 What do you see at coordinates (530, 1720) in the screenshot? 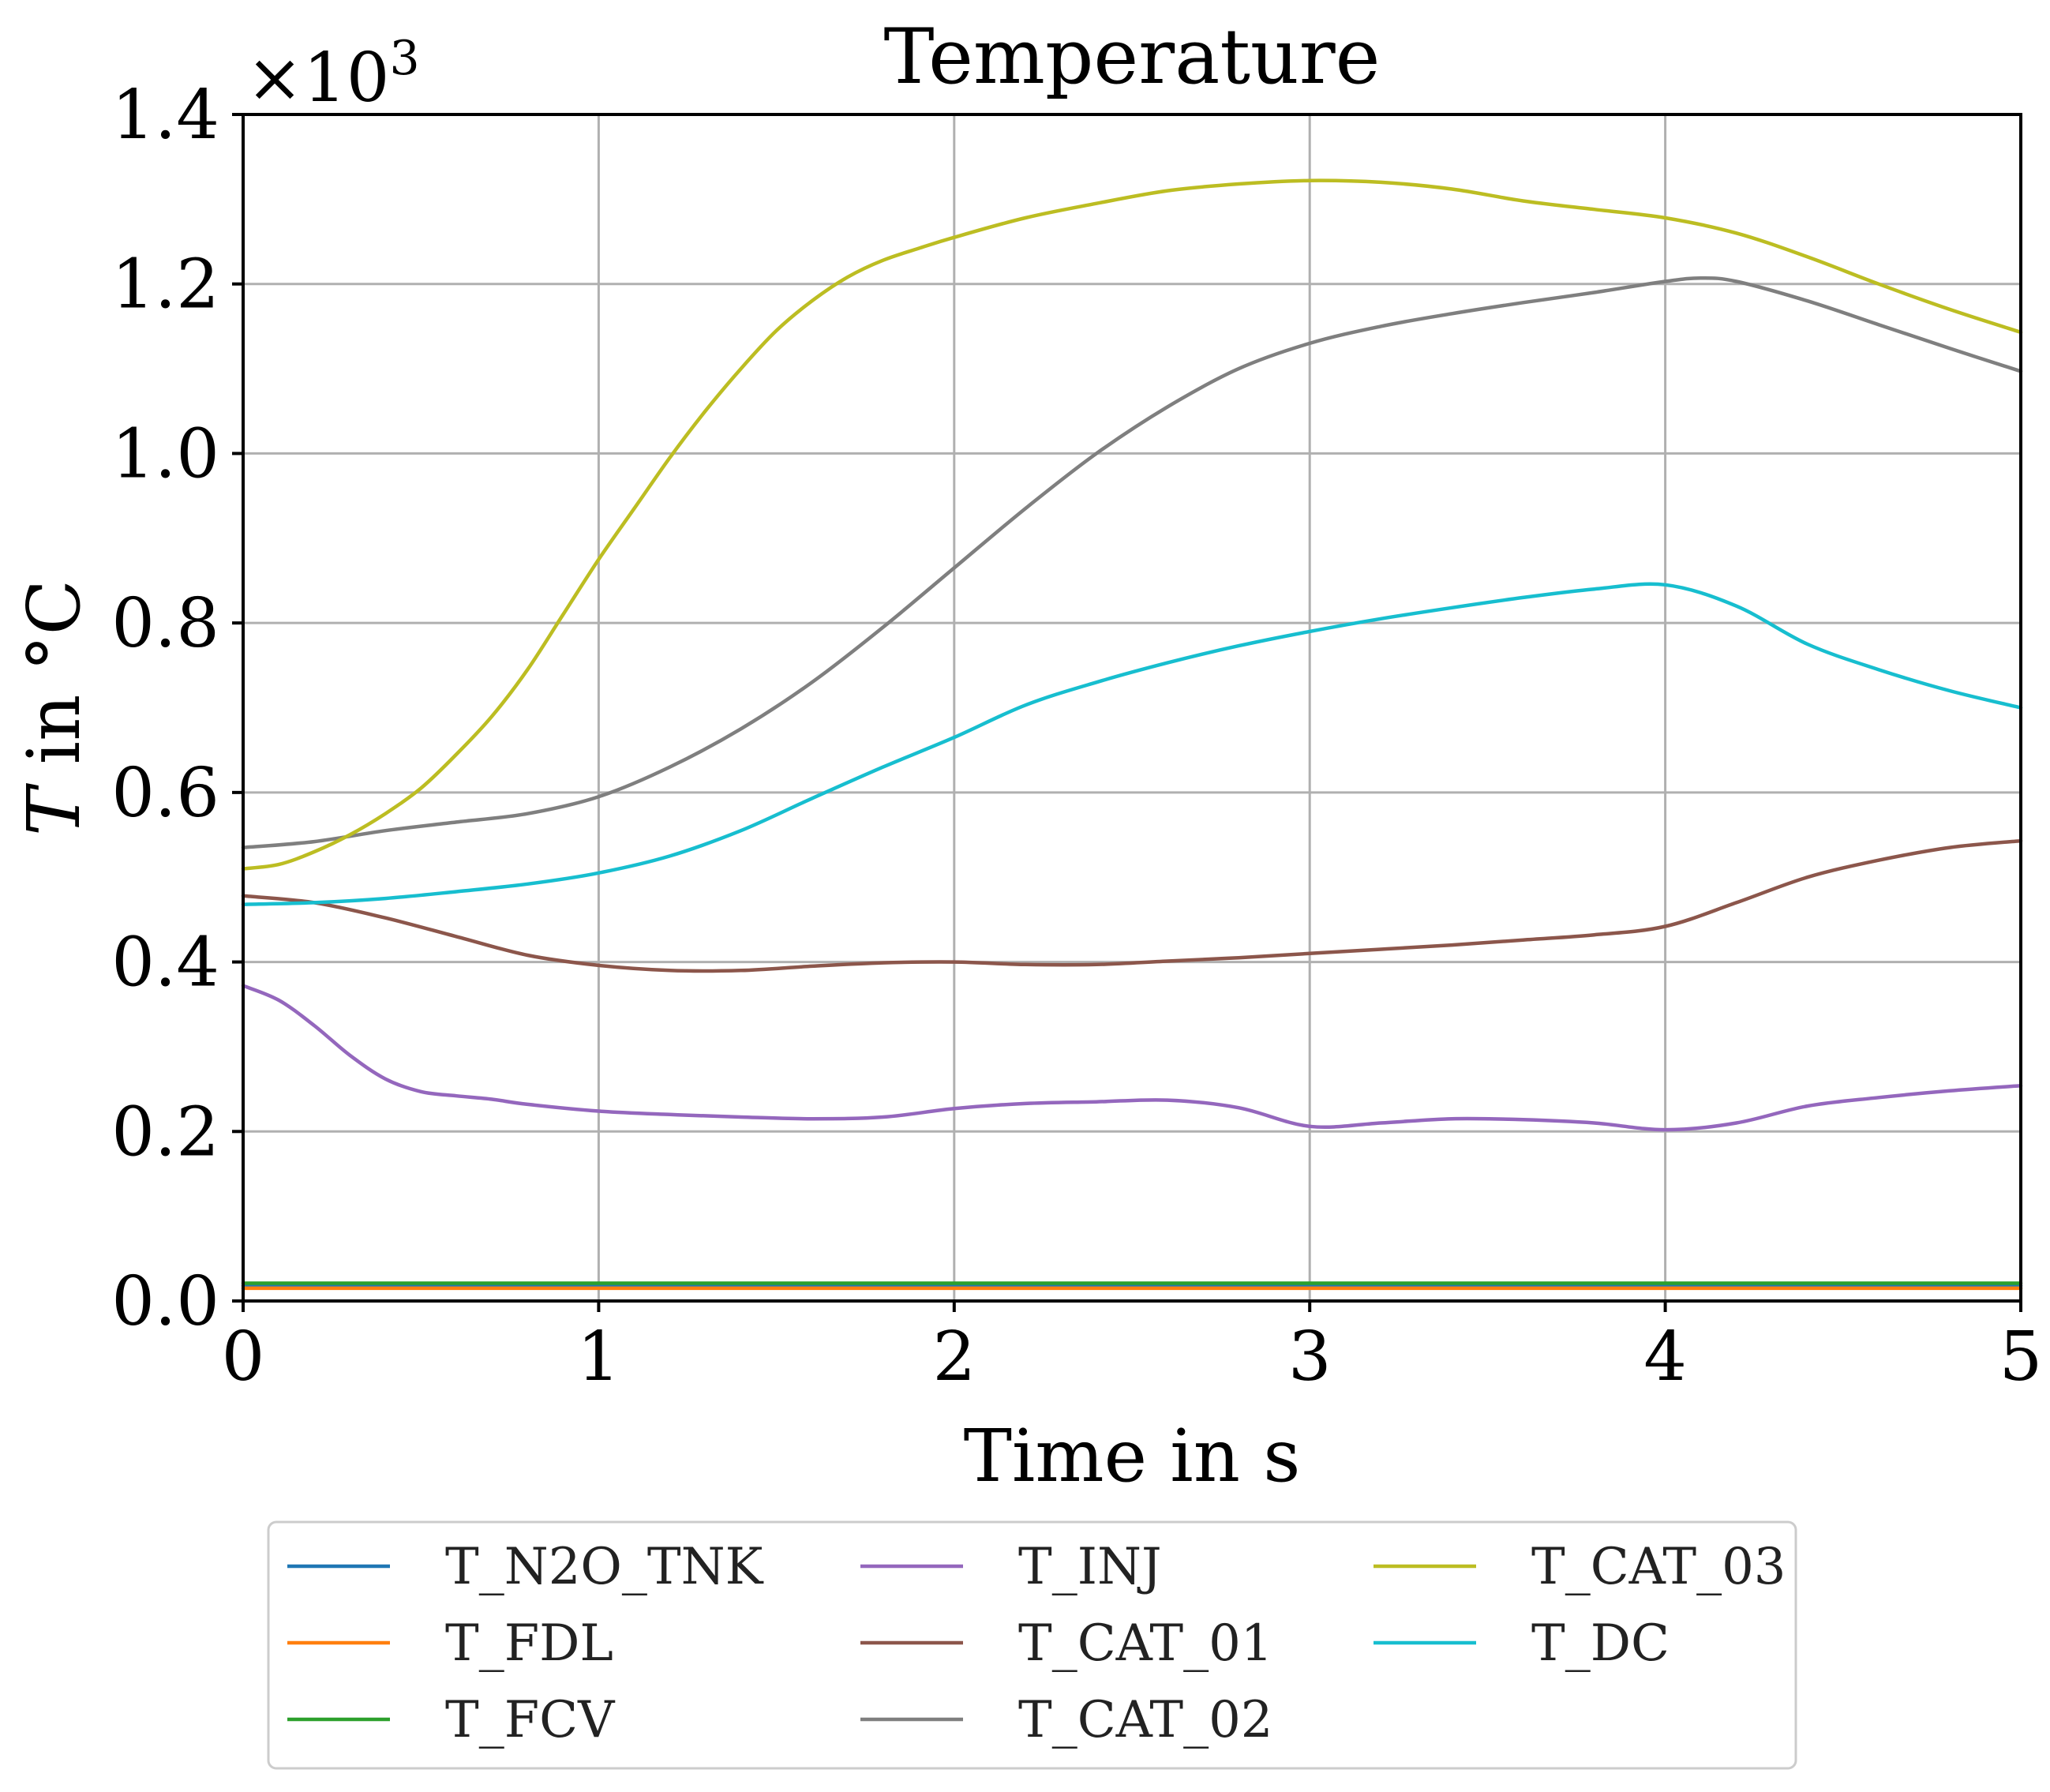
I see `legend-label: T_FCV` at bounding box center [530, 1720].